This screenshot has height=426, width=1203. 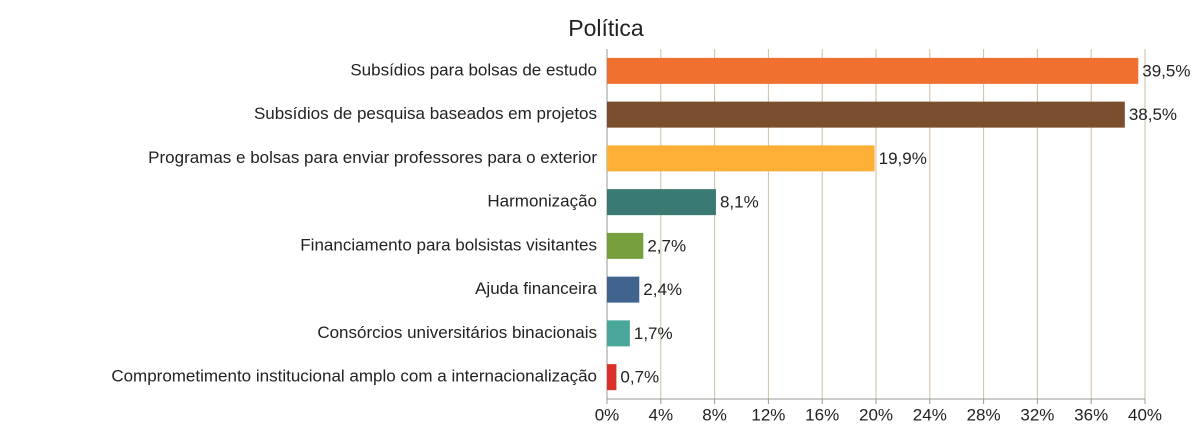 What do you see at coordinates (606, 28) in the screenshot?
I see `chart-title: Política` at bounding box center [606, 28].